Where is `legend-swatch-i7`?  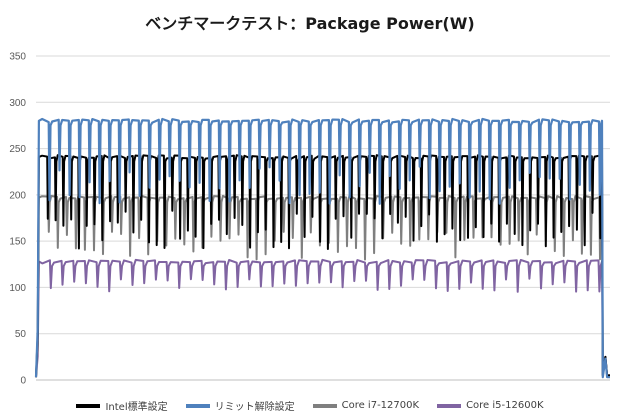
legend-swatch-i7 is located at coordinates (324, 405).